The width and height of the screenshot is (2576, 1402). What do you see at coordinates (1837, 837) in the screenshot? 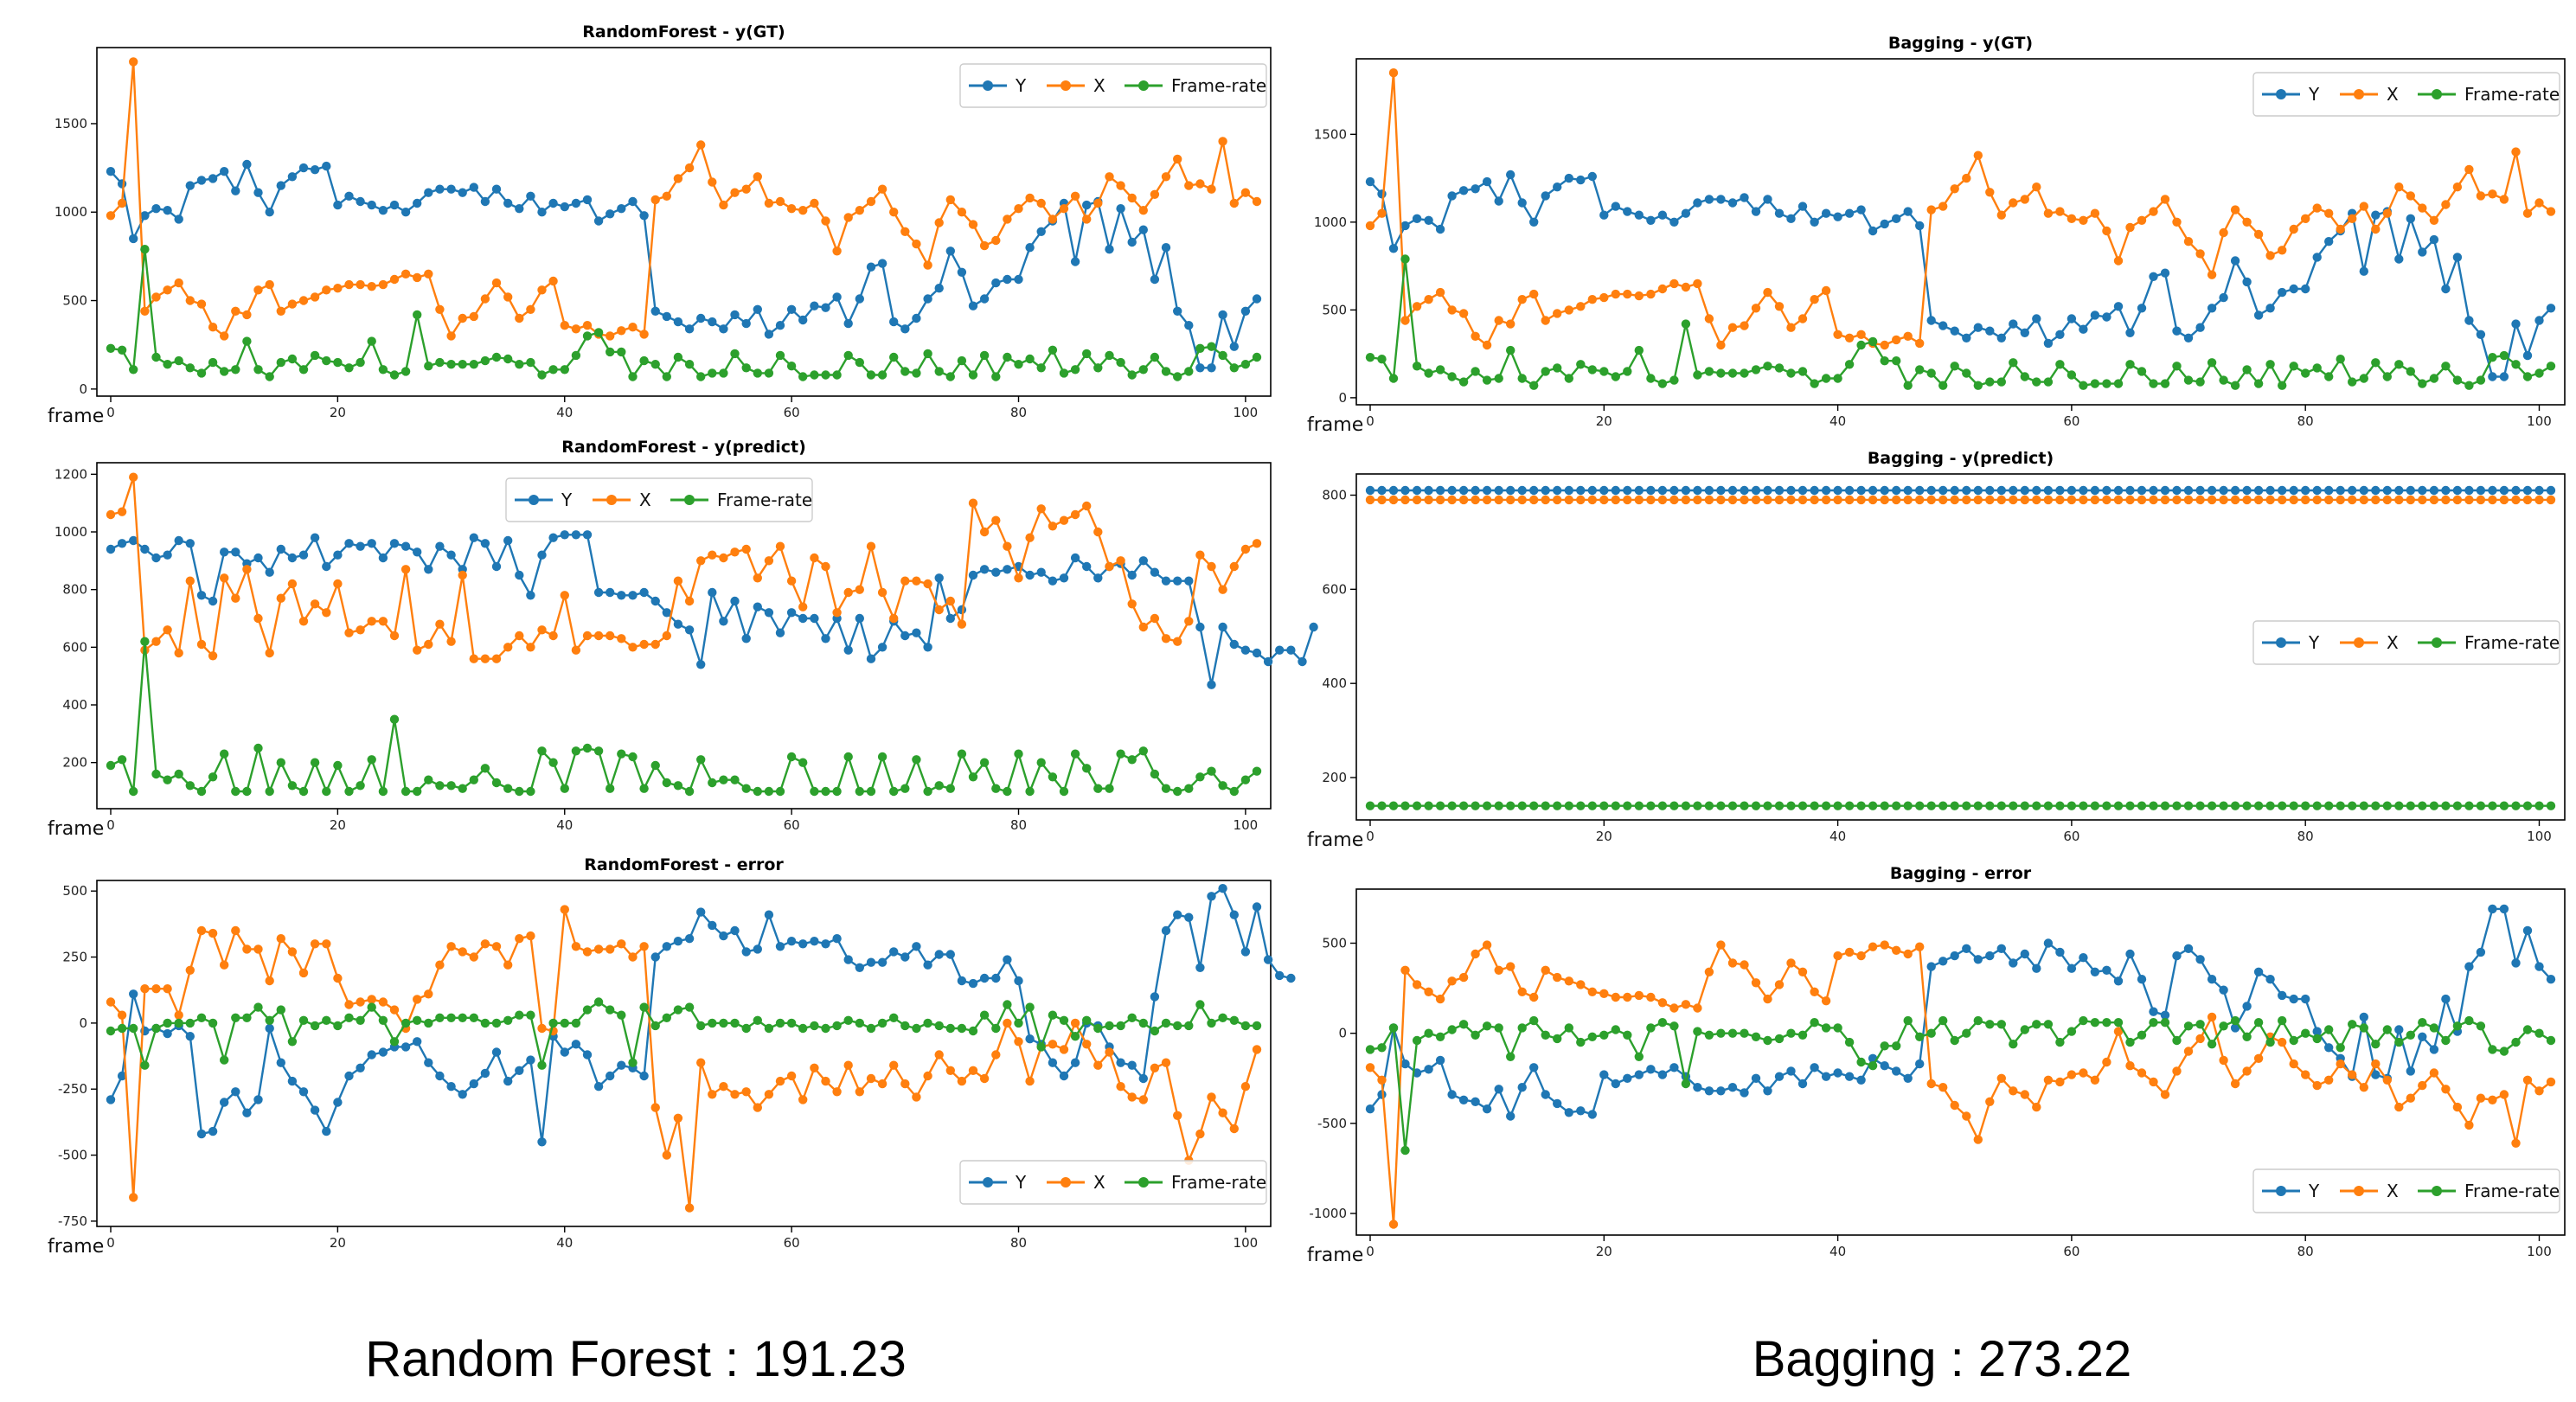
I see `x-tick-label: 40` at bounding box center [1837, 837].